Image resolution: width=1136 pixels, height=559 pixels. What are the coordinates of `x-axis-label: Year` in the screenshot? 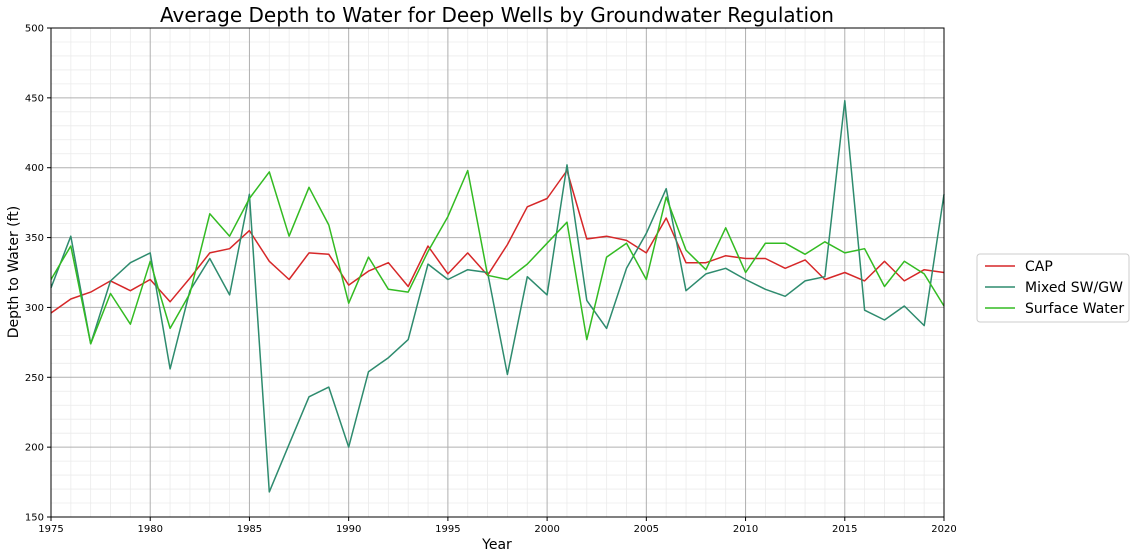 It's located at (496, 545).